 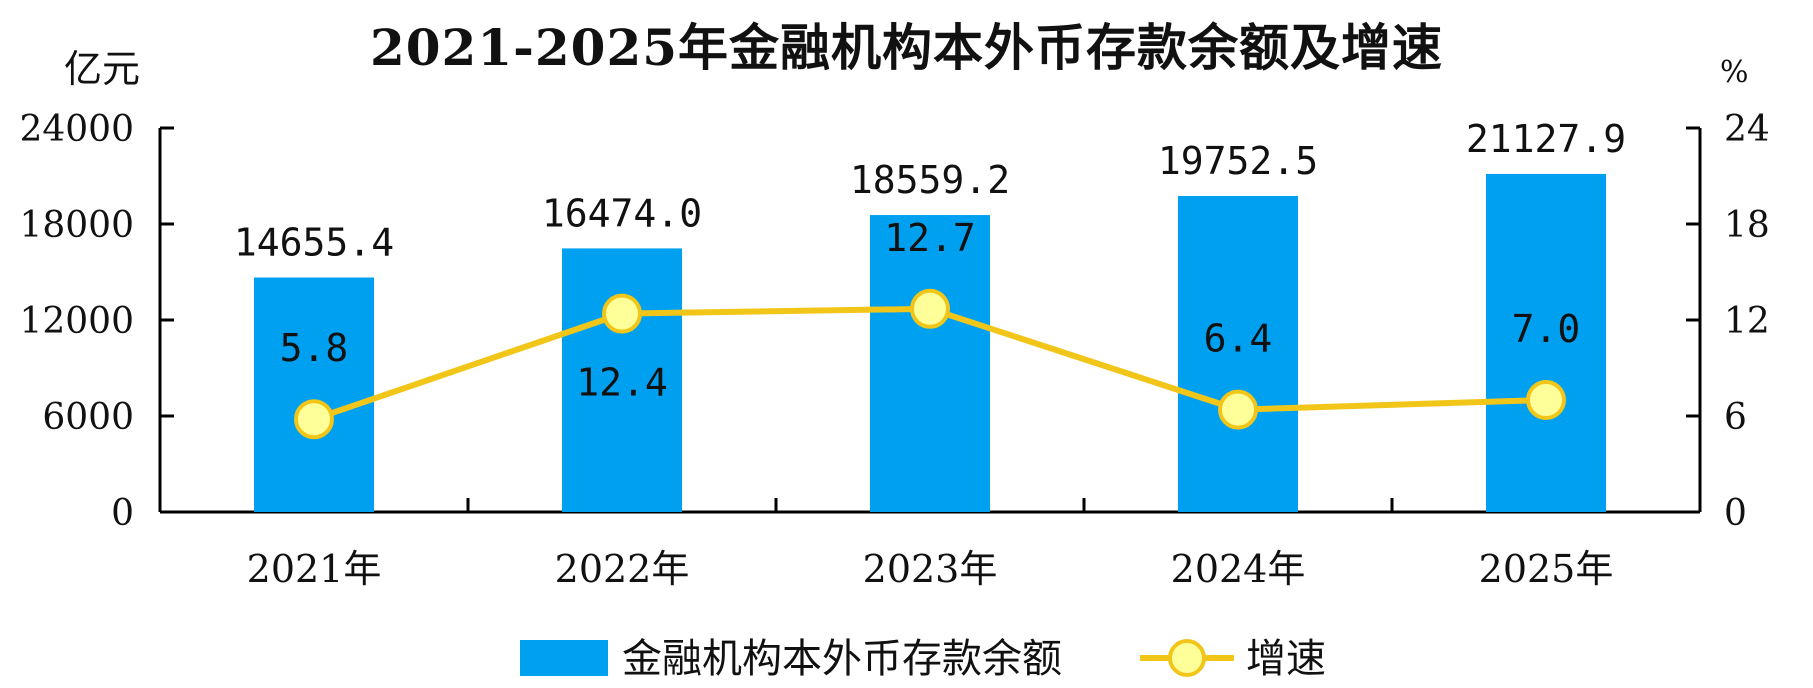 What do you see at coordinates (906, 47) in the screenshot?
I see `chart-title: 2021-2025年金融机构本外币存款余额及增速` at bounding box center [906, 47].